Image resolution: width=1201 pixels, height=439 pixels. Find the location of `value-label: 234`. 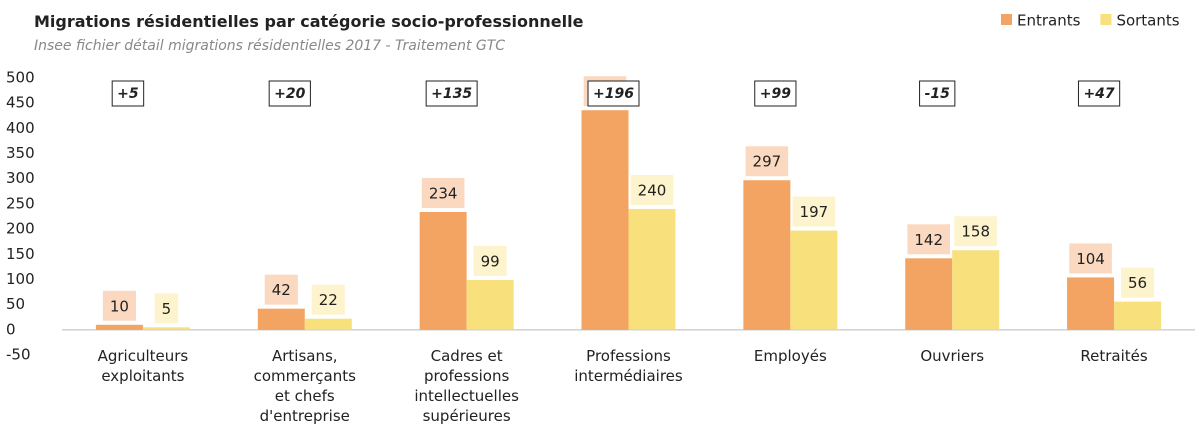

value-label: 234 is located at coordinates (443, 193).